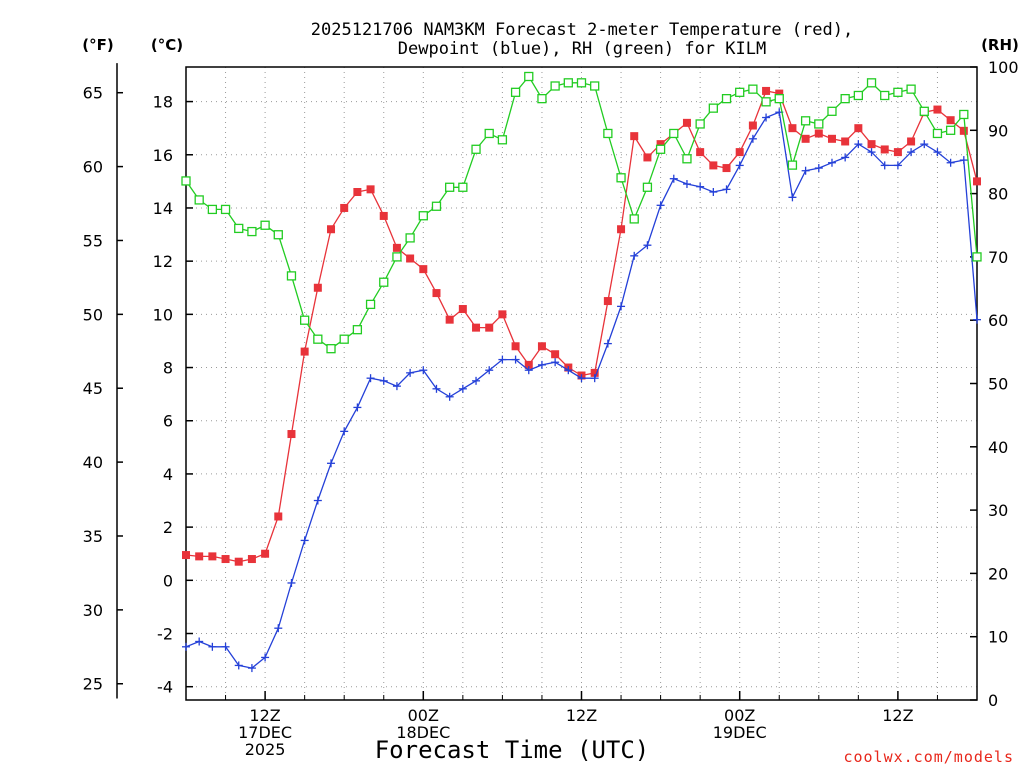 Image resolution: width=1024 pixels, height=768 pixels. What do you see at coordinates (423, 715) in the screenshot?
I see `x-tick-label: 00Z` at bounding box center [423, 715].